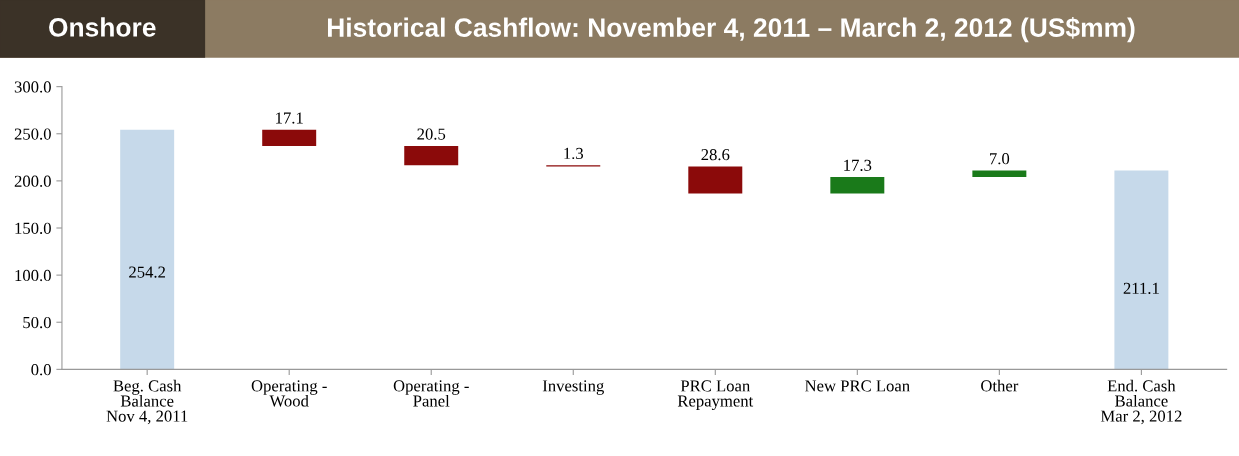  Describe the element at coordinates (1141, 288) in the screenshot. I see `data-label: 211.1` at that location.